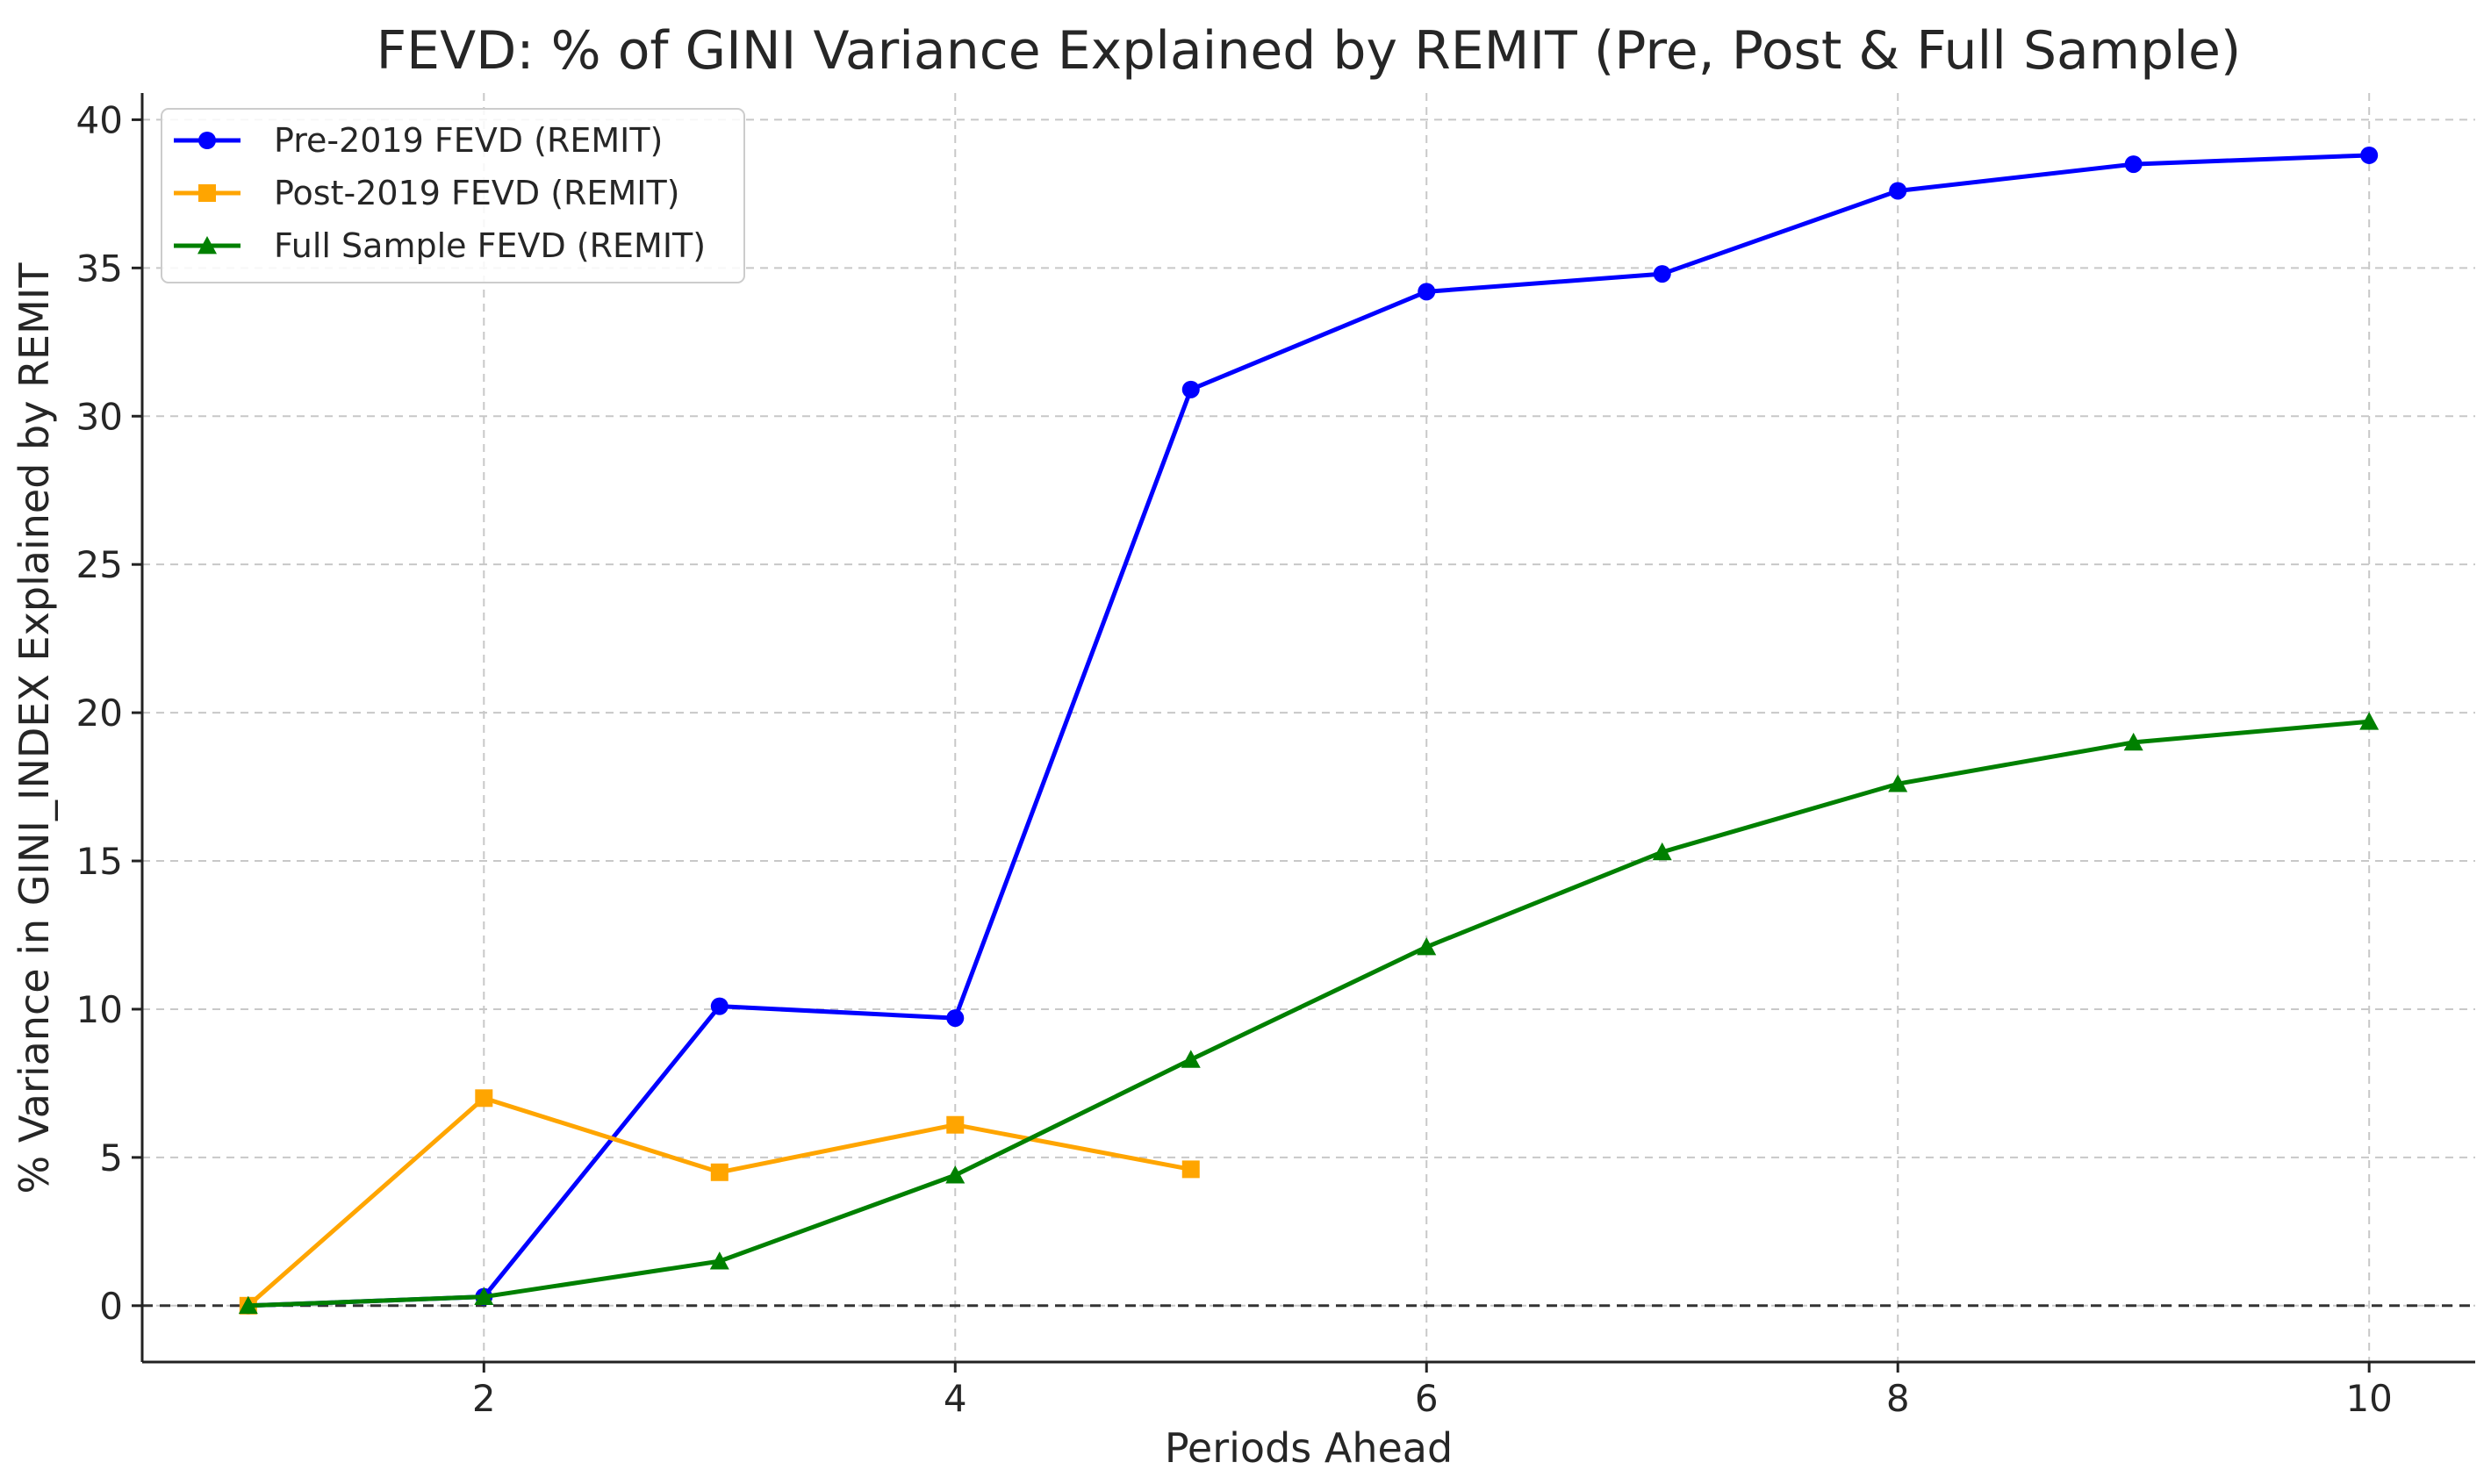 Image resolution: width=2491 pixels, height=1484 pixels. What do you see at coordinates (111, 1157) in the screenshot?
I see `y-tick-label: 5` at bounding box center [111, 1157].